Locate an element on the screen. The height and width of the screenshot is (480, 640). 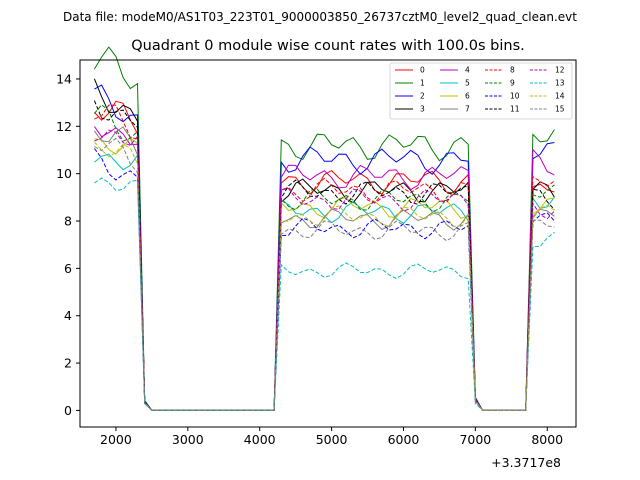
x-tick-label-3000: 3000 is located at coordinates (188, 439).